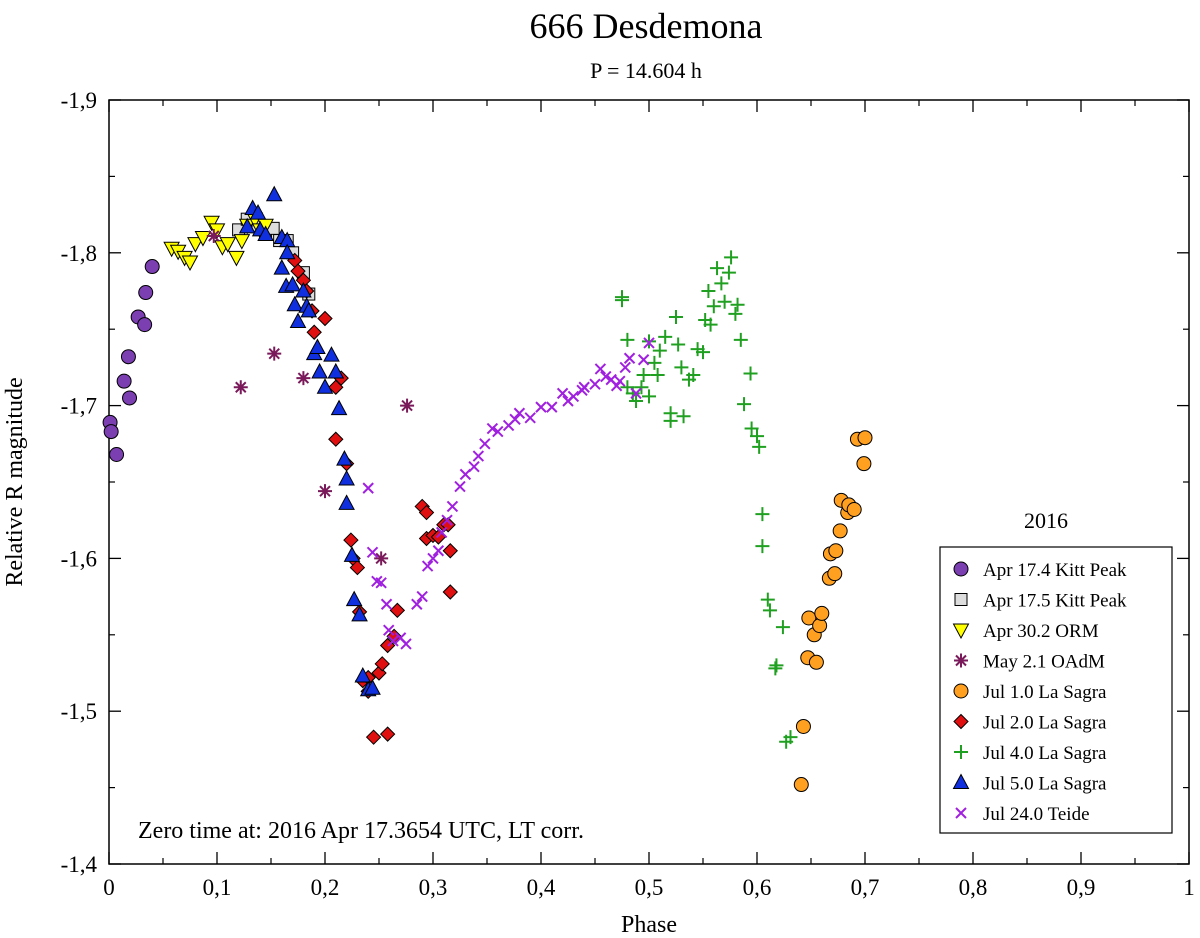  What do you see at coordinates (79, 100) in the screenshot?
I see `y-tick-label: -1,9` at bounding box center [79, 100].